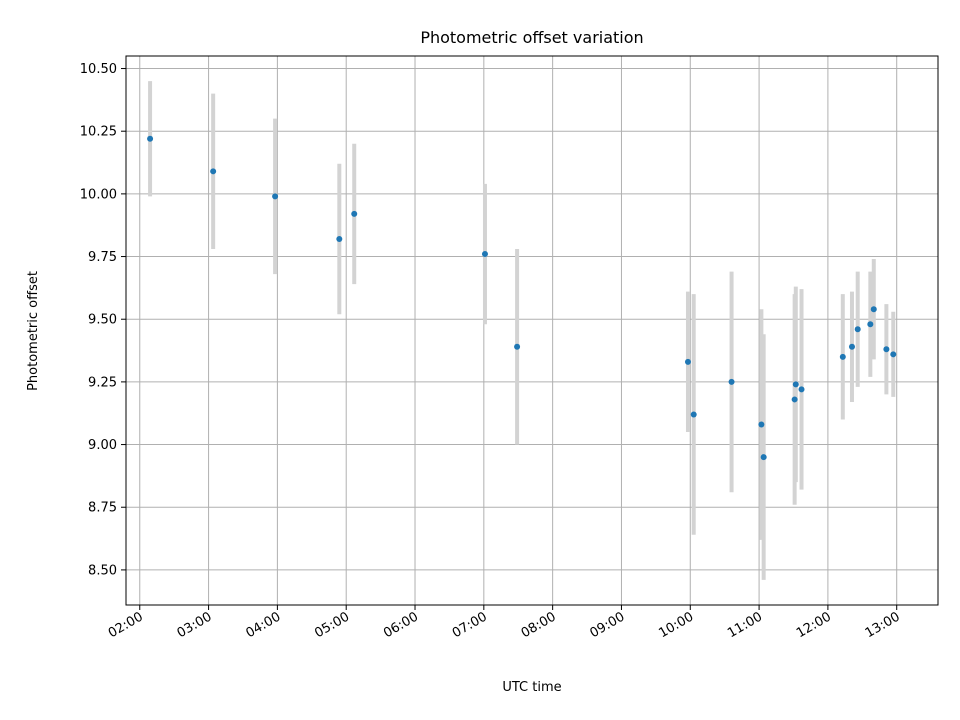 This screenshot has width=960, height=720. I want to click on x-tick-label: 02:00, so click(126, 625).